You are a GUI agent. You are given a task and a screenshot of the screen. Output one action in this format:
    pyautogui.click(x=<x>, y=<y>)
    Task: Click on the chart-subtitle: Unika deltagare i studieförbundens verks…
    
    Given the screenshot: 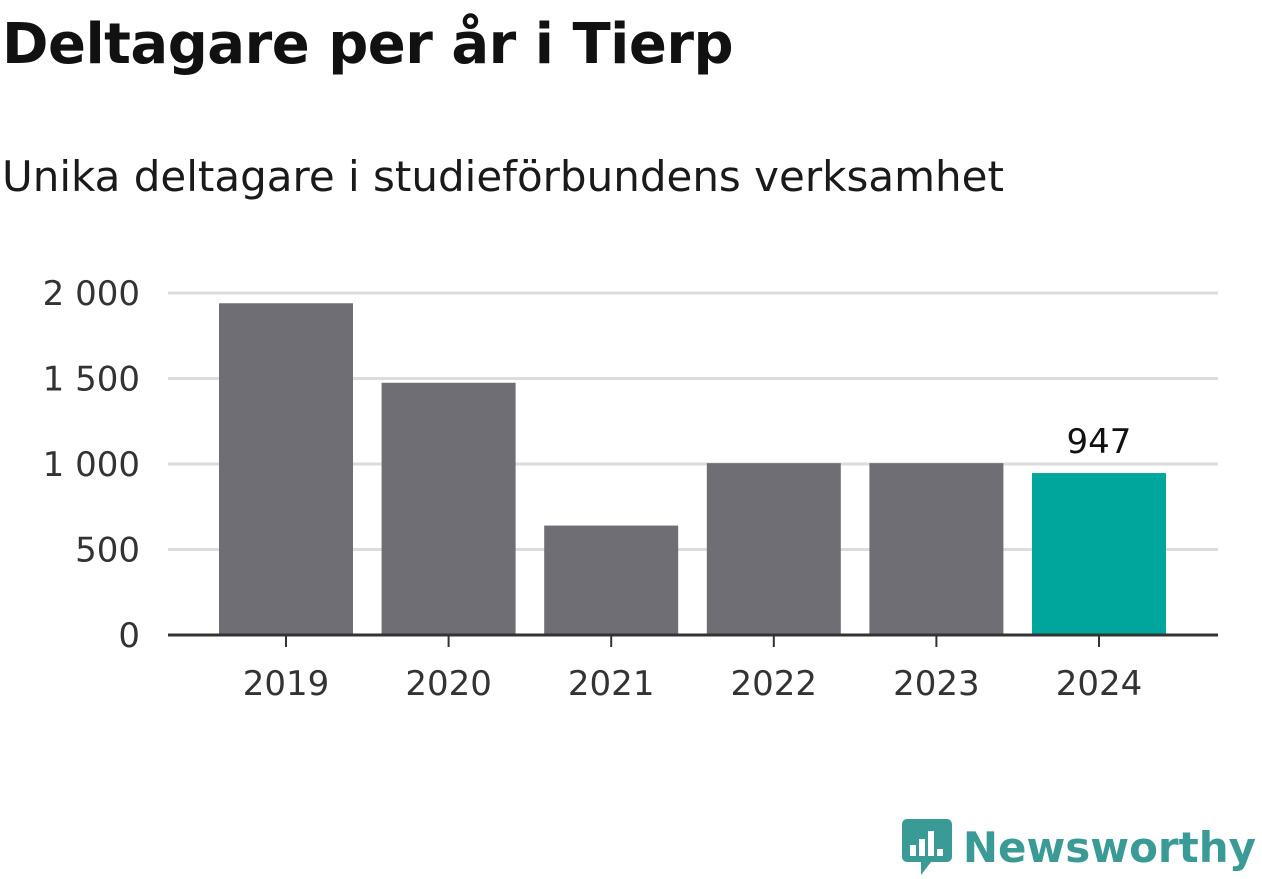 What is the action you would take?
    pyautogui.click(x=503, y=176)
    